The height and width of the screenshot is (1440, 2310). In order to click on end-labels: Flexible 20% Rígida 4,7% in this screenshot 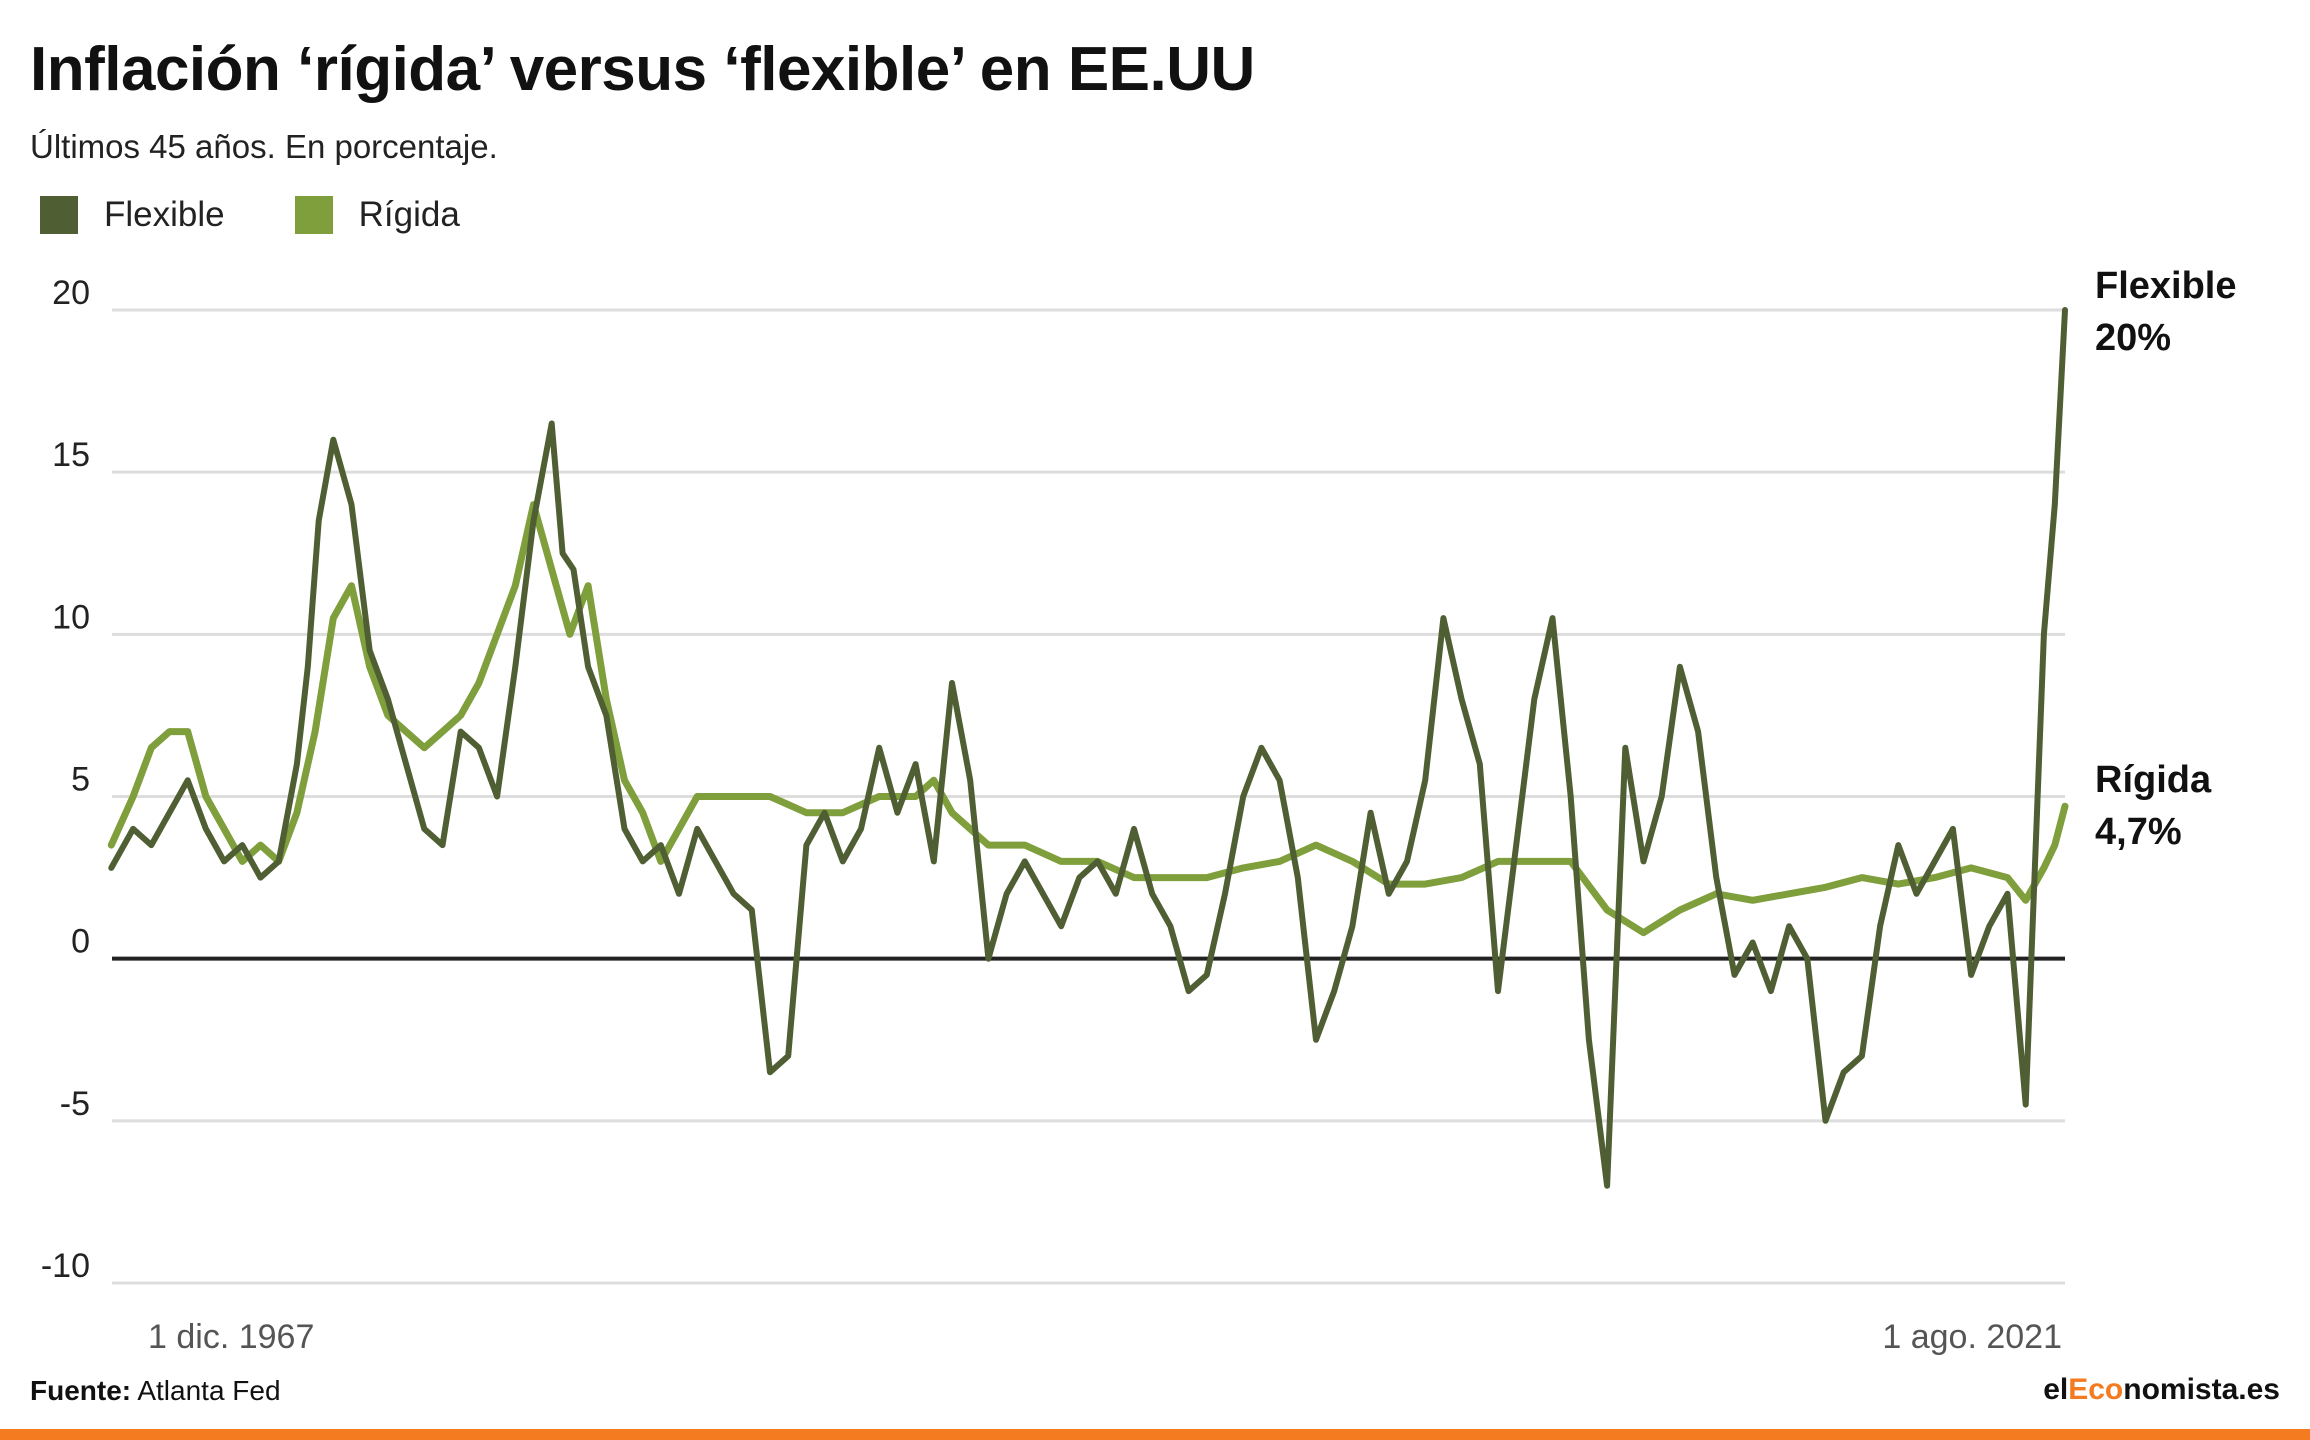, I will do `click(2166, 559)`.